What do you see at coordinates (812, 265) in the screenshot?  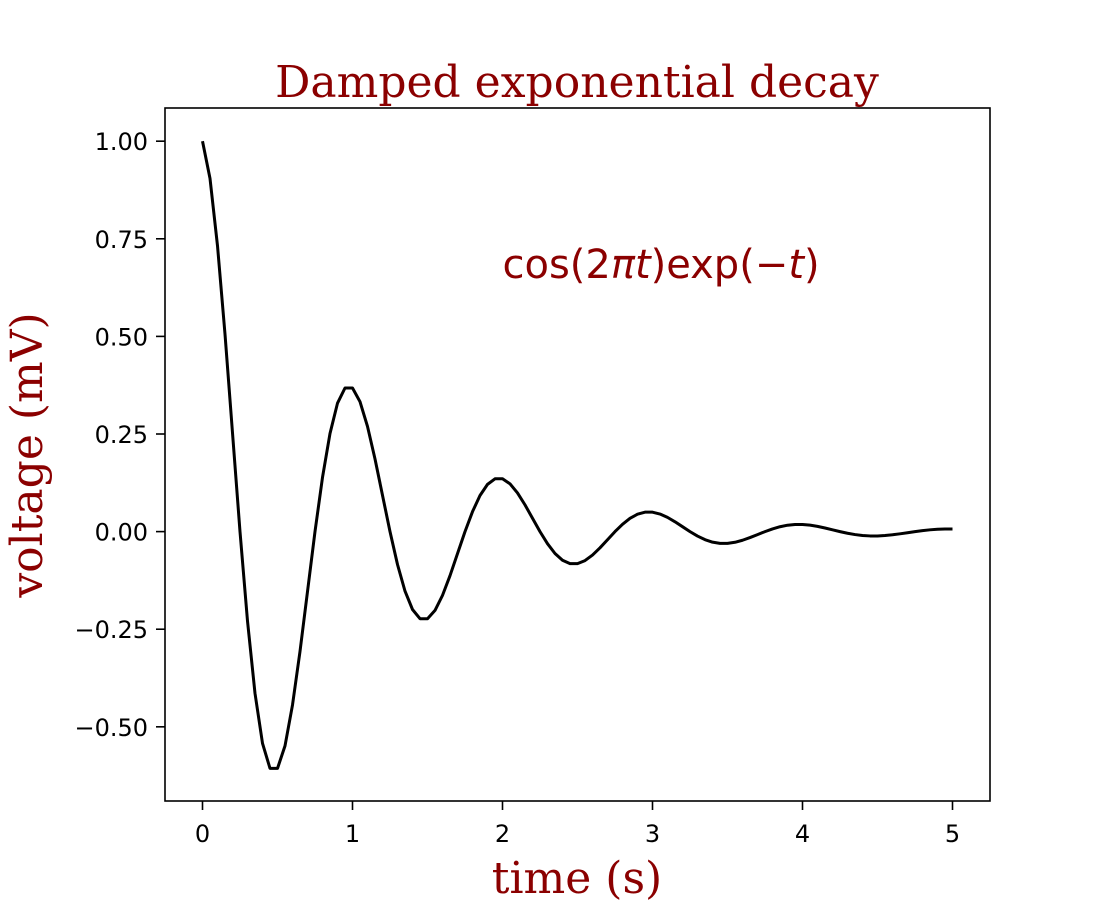 I see `annotation-part-5: )` at bounding box center [812, 265].